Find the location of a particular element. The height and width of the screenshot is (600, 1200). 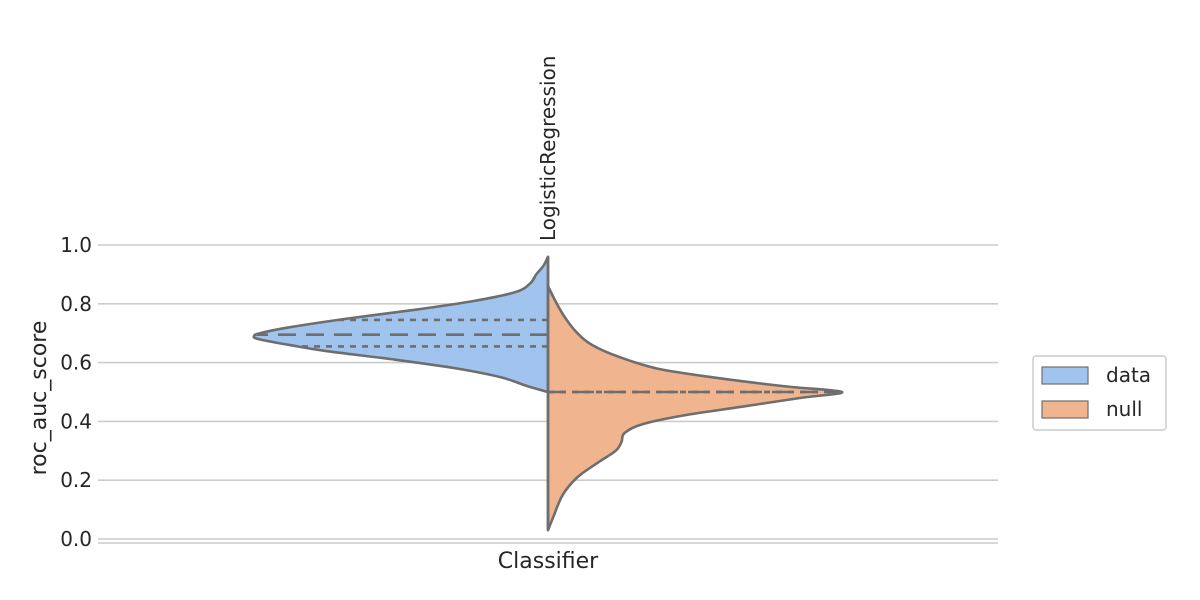

x-tick-label: LogisticRegression is located at coordinates (548, 149).